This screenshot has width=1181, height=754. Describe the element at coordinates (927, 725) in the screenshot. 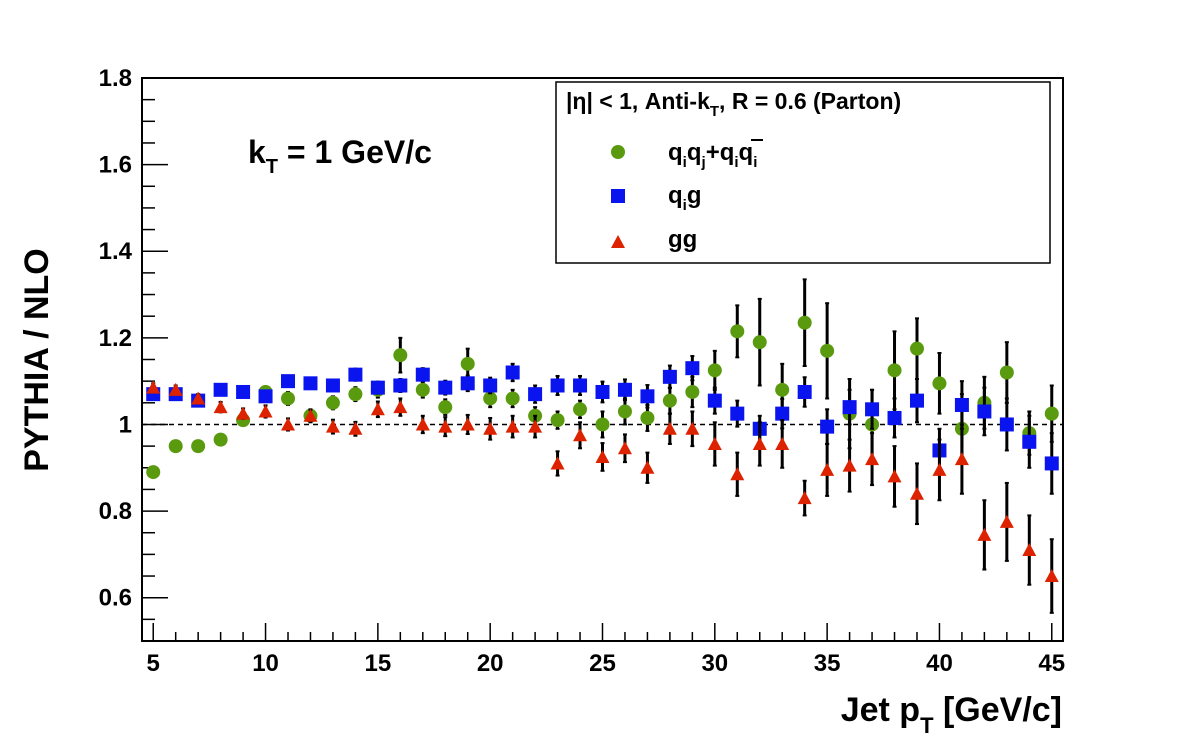

I see `x-axis-title-sub: T` at that location.